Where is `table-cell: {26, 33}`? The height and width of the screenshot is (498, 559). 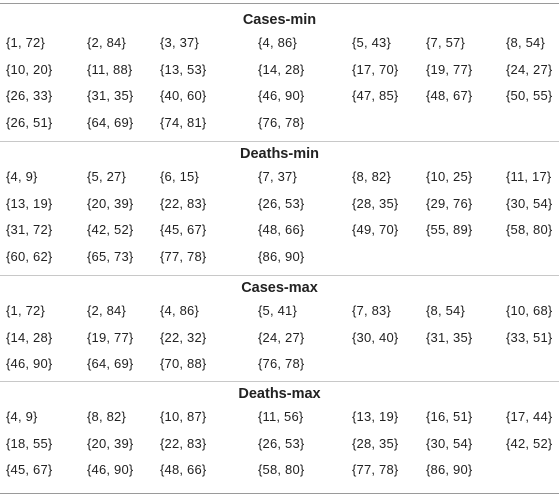
table-cell: {26, 33} is located at coordinates (29, 95).